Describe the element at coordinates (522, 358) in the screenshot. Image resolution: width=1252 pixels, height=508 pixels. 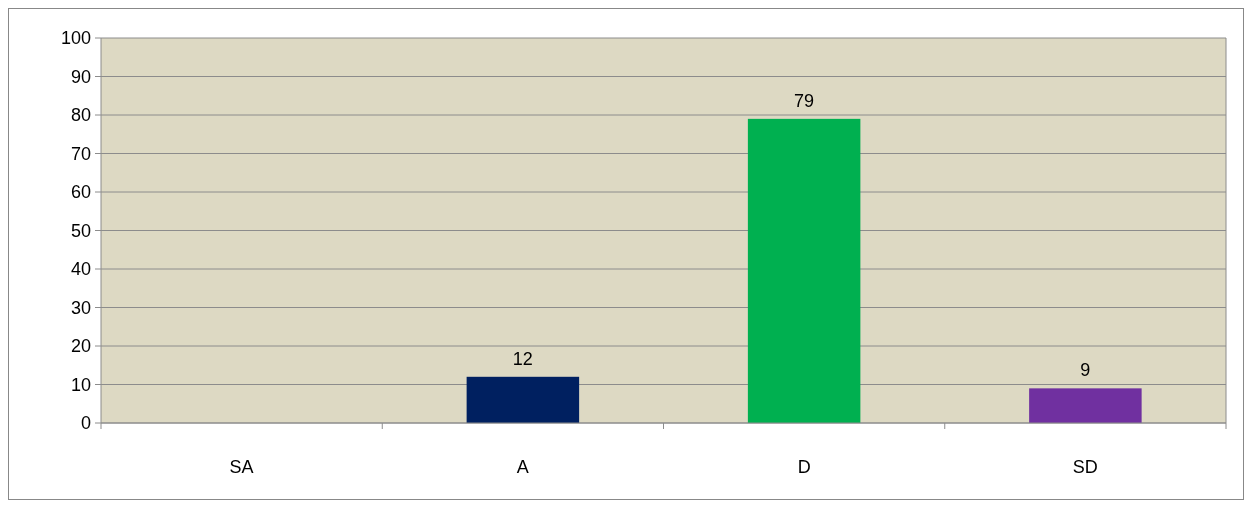
I see `data-label: 12` at that location.